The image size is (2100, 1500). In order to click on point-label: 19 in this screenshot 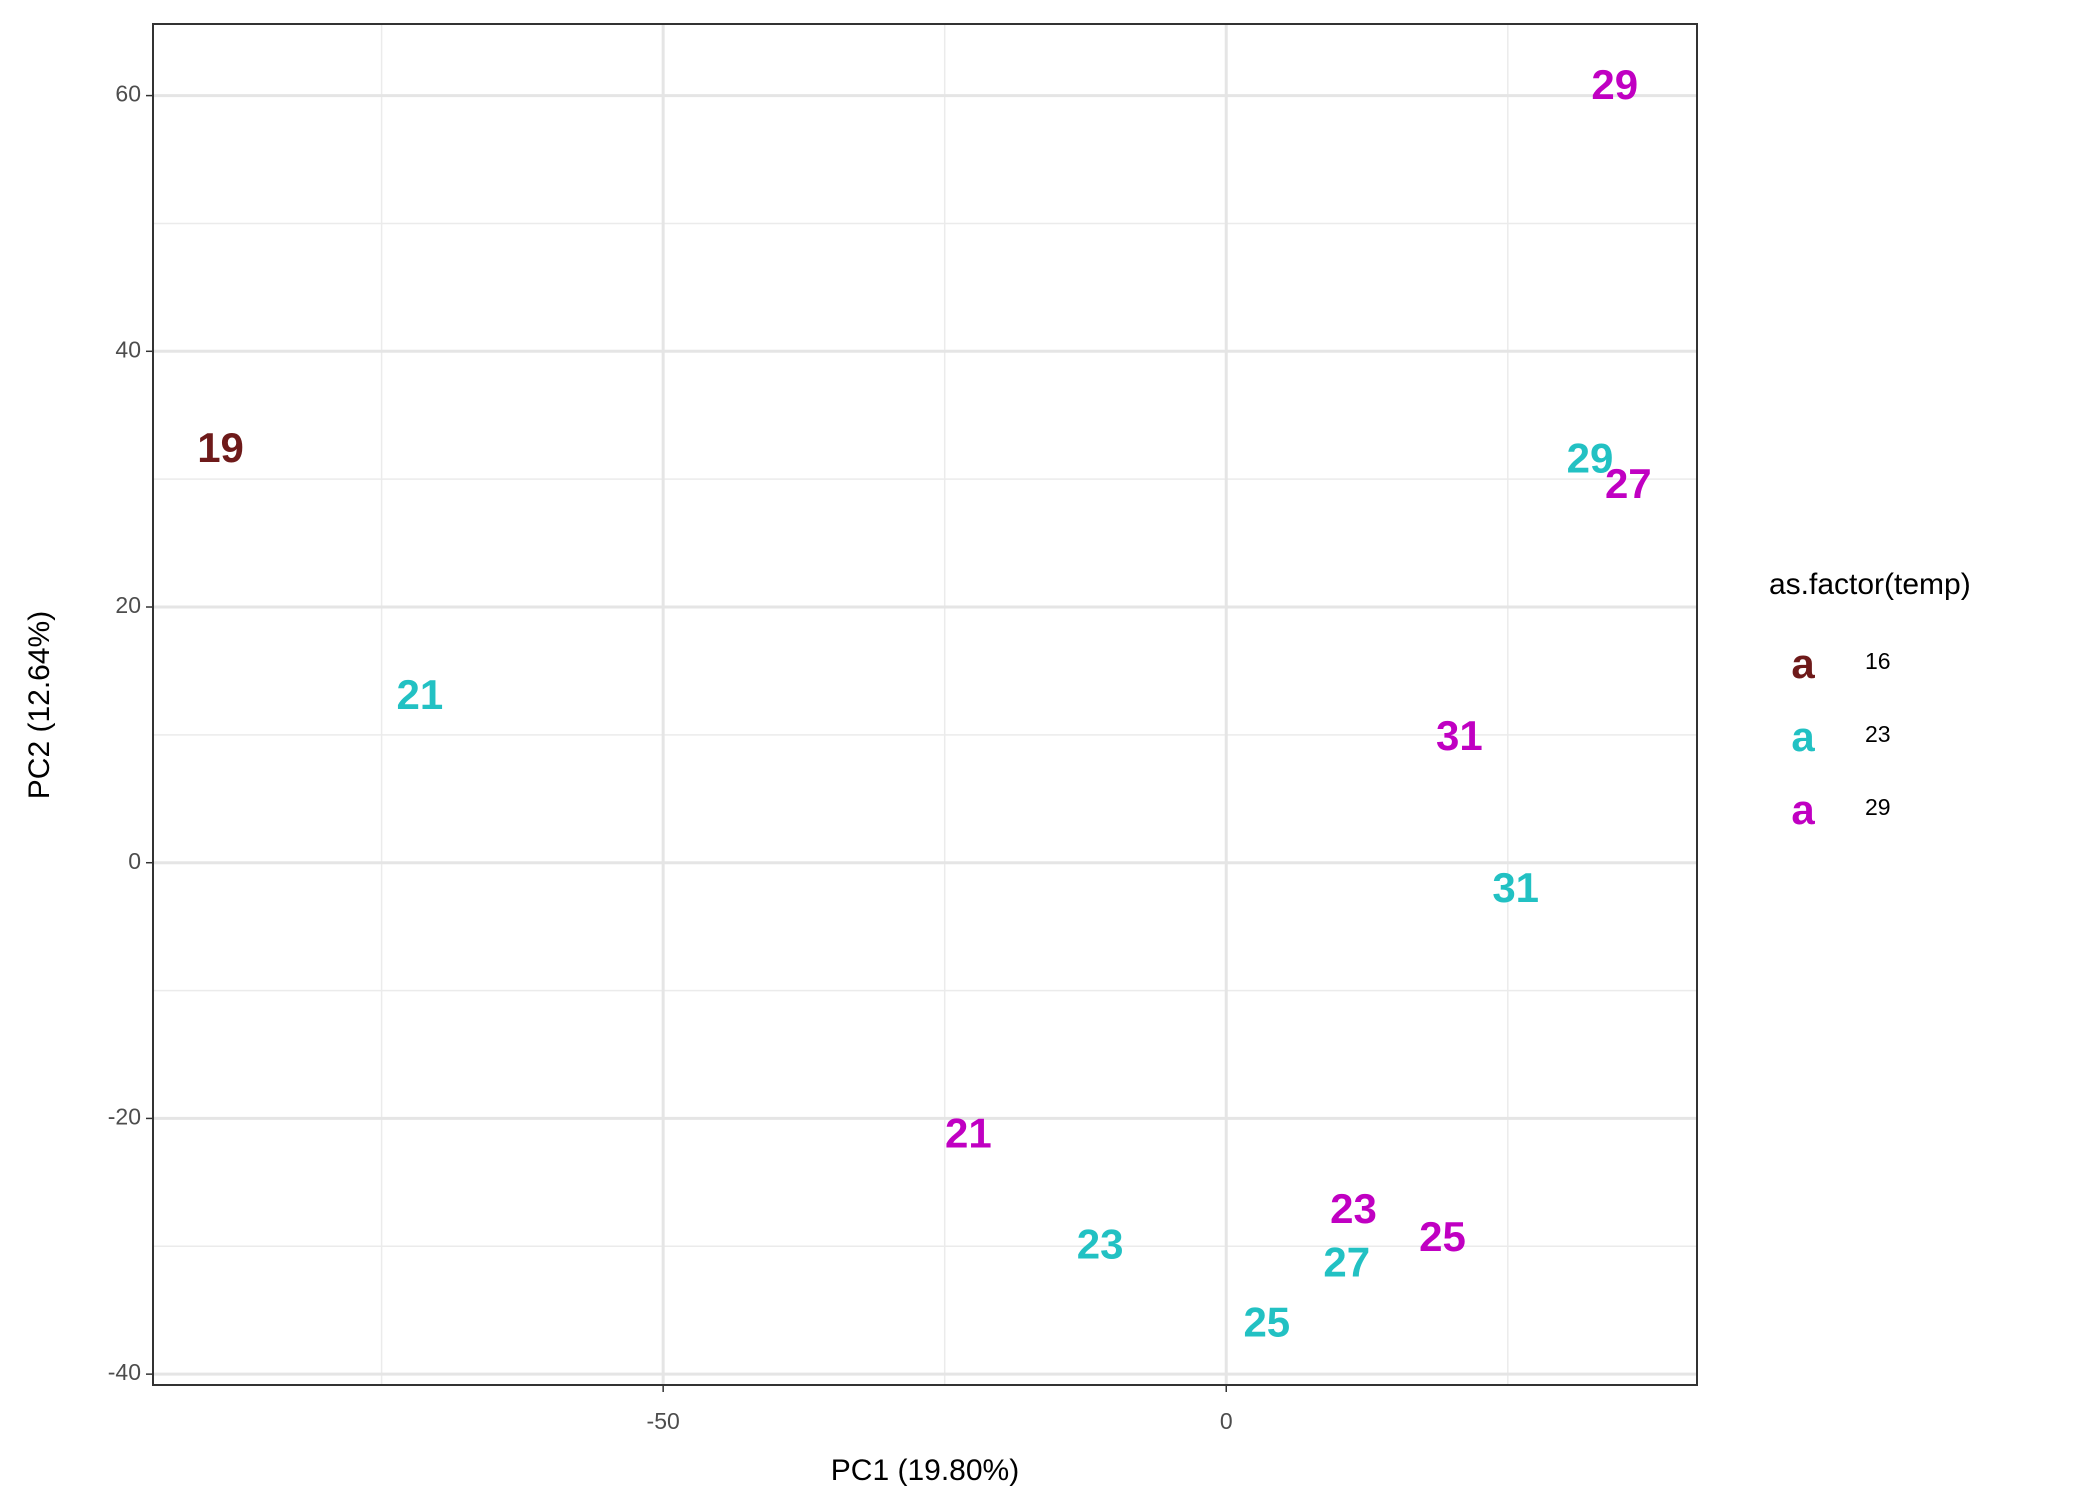, I will do `click(220, 447)`.